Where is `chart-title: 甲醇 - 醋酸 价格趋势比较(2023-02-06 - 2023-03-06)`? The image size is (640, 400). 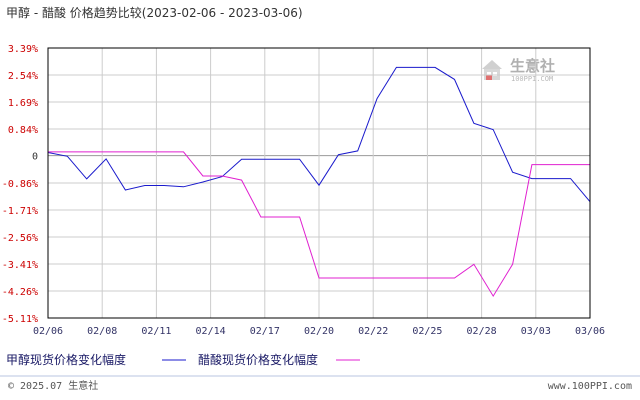
chart-title: 甲醇 - 醋酸 价格趋势比较(2023-02-06 - 2023-03-06) is located at coordinates (154, 12).